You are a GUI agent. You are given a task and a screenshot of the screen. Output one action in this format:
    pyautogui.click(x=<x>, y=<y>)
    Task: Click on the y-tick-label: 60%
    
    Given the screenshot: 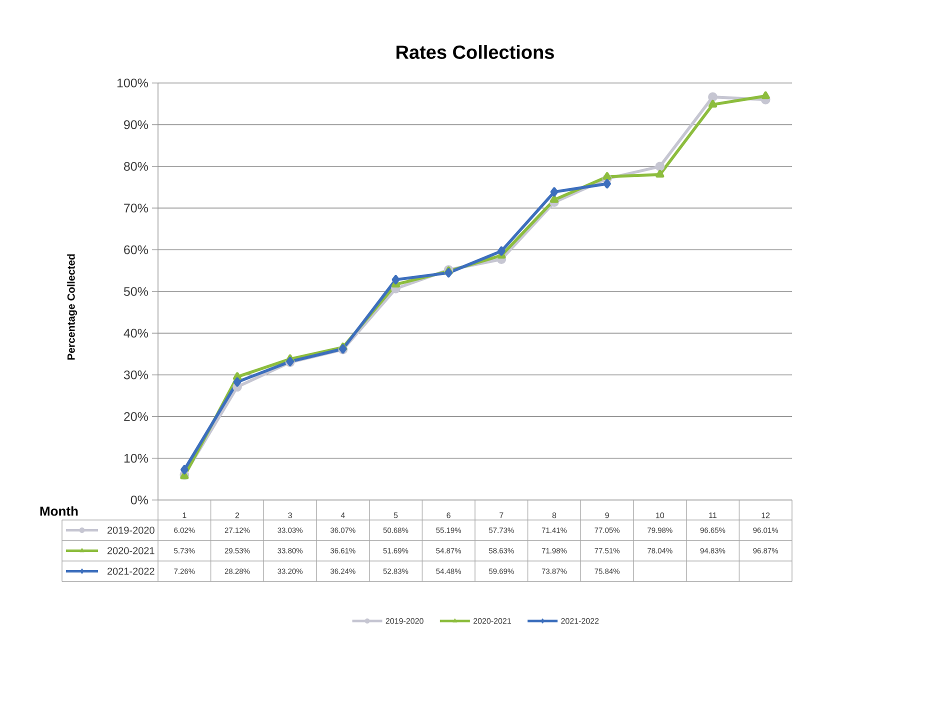 What is the action you would take?
    pyautogui.click(x=136, y=249)
    